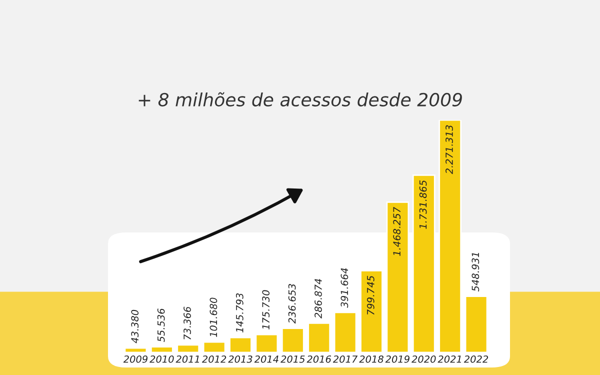  I want to click on x-tick-label: 2015, so click(292, 359).